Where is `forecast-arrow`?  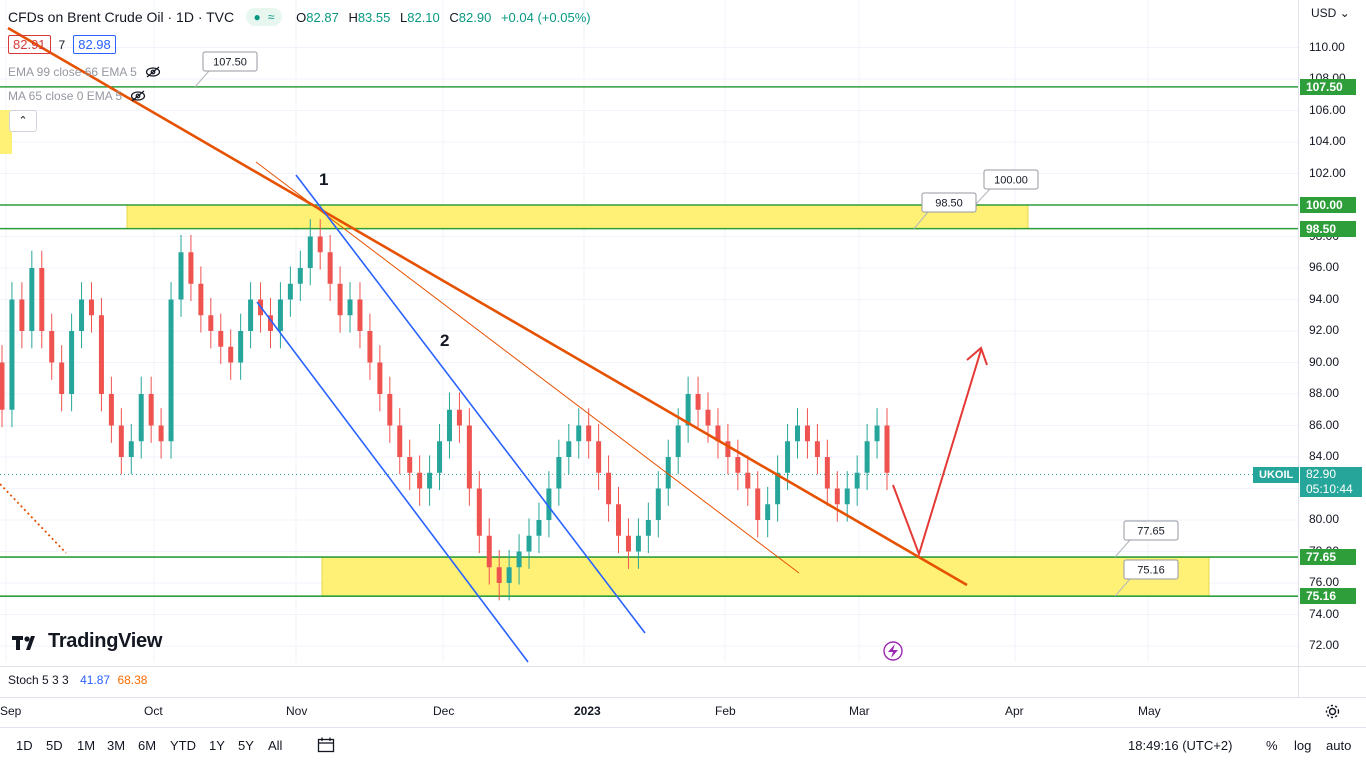
forecast-arrow is located at coordinates (940, 452).